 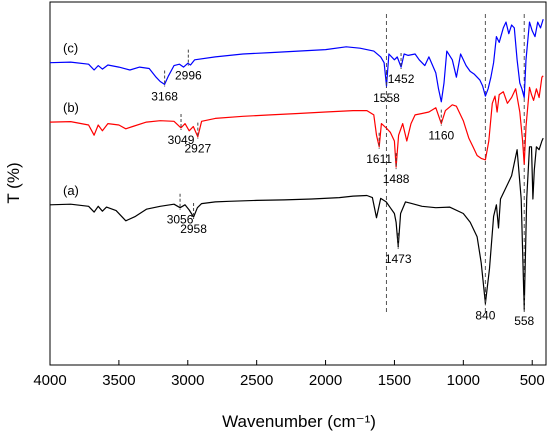 I want to click on x-tick-label: 3500, so click(x=118, y=380).